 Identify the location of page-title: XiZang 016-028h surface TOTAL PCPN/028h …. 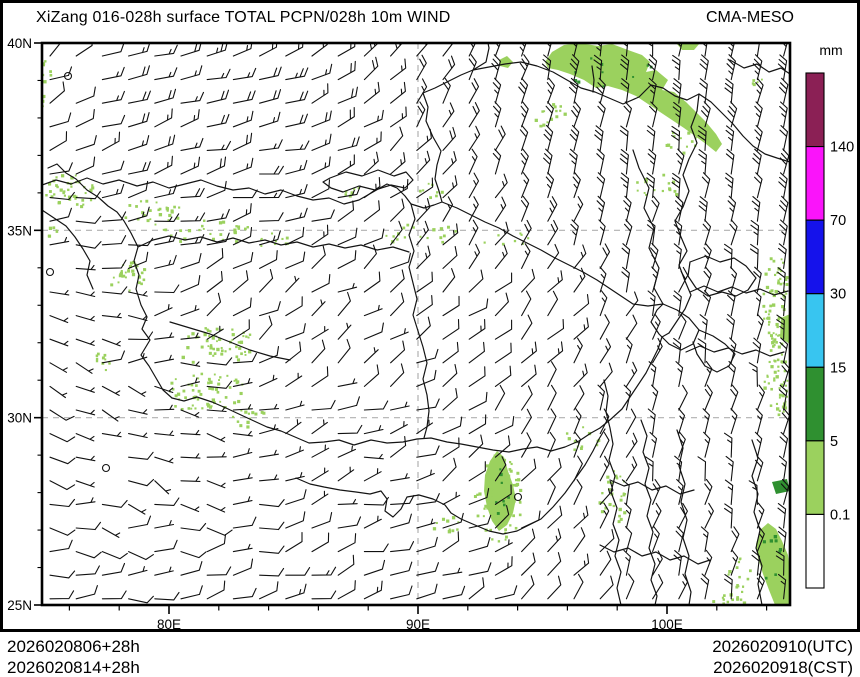
(243, 17).